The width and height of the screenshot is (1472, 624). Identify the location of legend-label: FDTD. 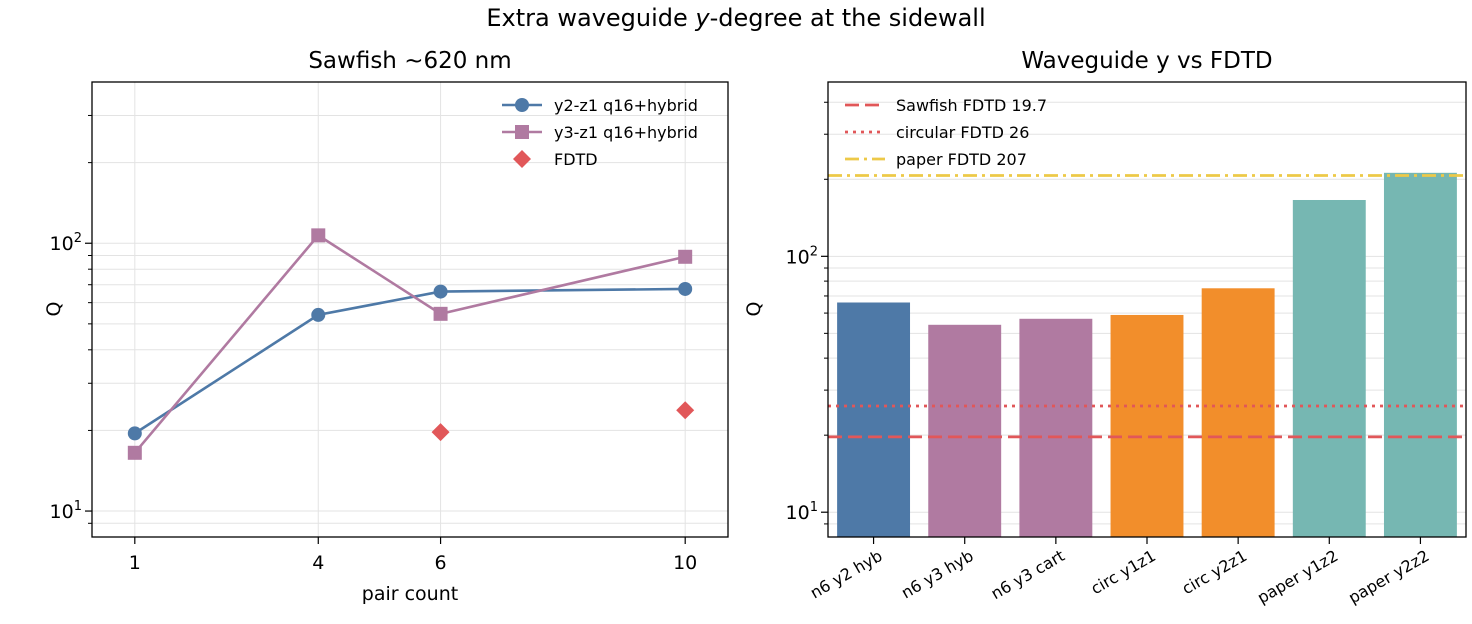
(576, 159).